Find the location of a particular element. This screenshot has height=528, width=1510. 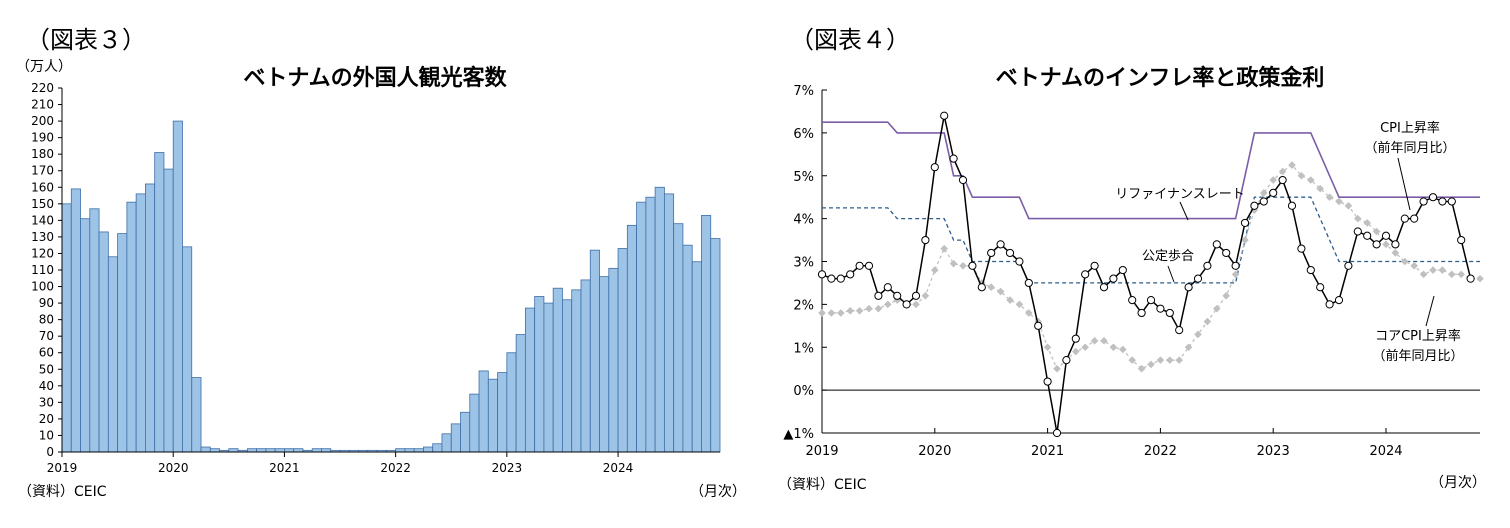

discount-annotation-leader is located at coordinates (1171, 274).